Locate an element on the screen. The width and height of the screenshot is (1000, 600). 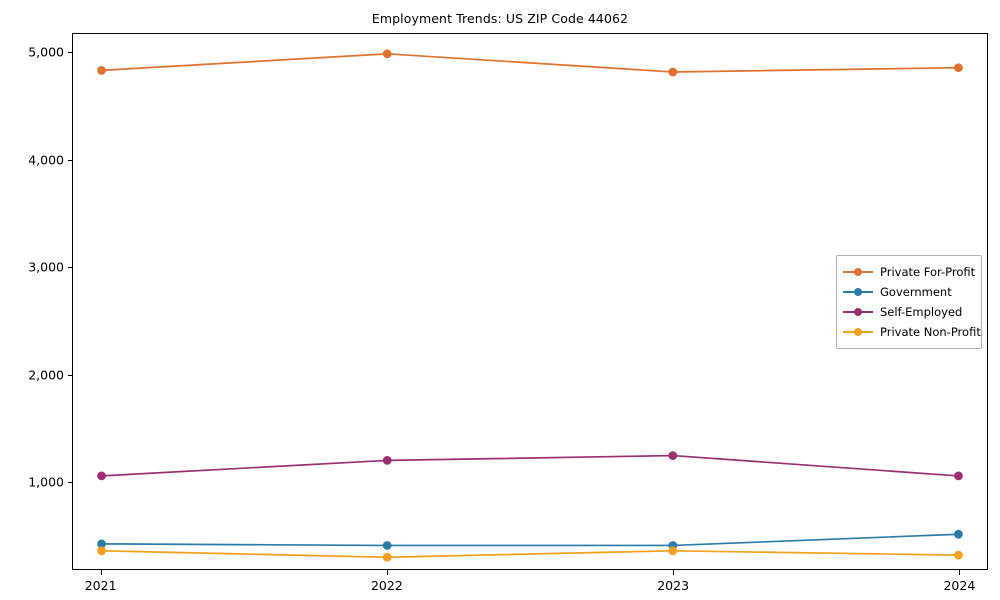
y-axis-tick-labels: 1,000 2,000 3,000 4,000 5,000 is located at coordinates (32, 300).